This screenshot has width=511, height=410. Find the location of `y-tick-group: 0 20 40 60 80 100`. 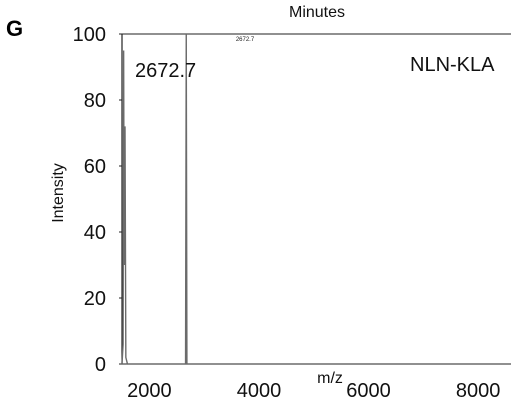

y-tick-group: 0 20 40 60 80 100 is located at coordinates (97, 200).